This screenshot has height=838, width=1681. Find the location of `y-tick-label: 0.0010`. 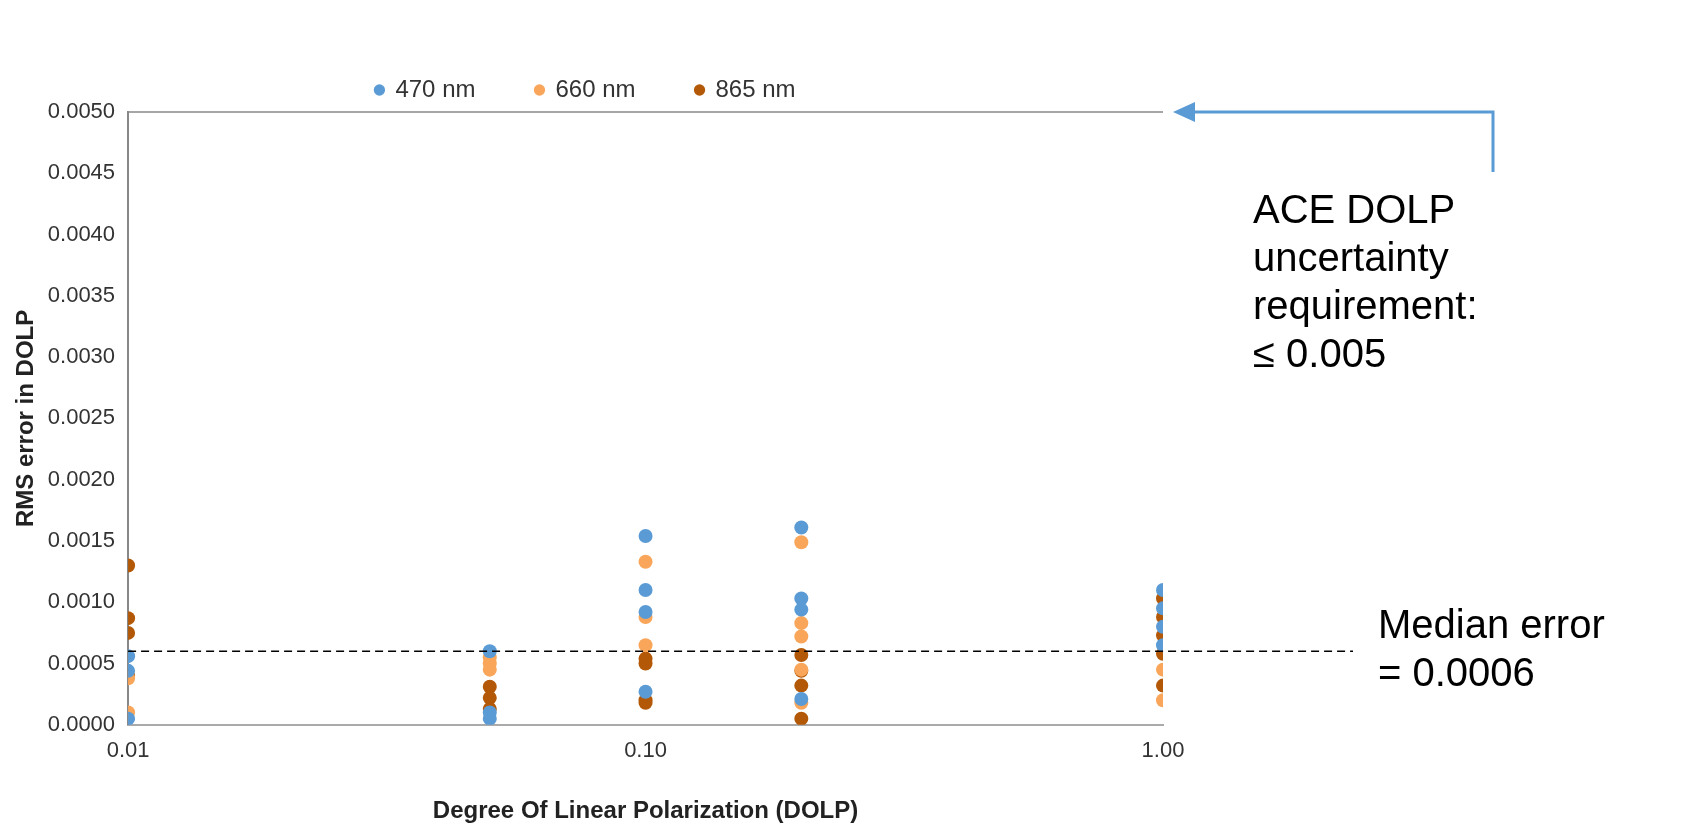

y-tick-label: 0.0010 is located at coordinates (81, 601).